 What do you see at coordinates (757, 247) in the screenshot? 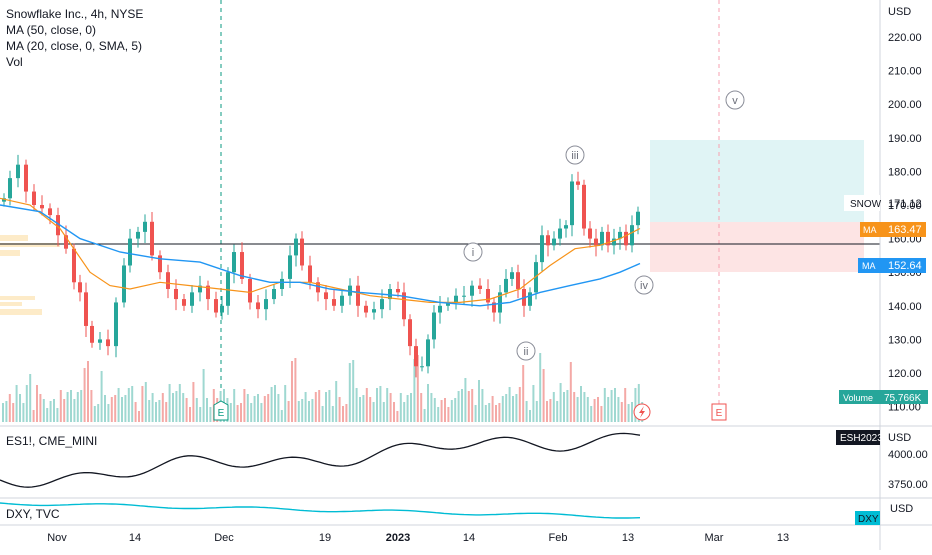
I see `long-position-loss-zone` at bounding box center [757, 247].